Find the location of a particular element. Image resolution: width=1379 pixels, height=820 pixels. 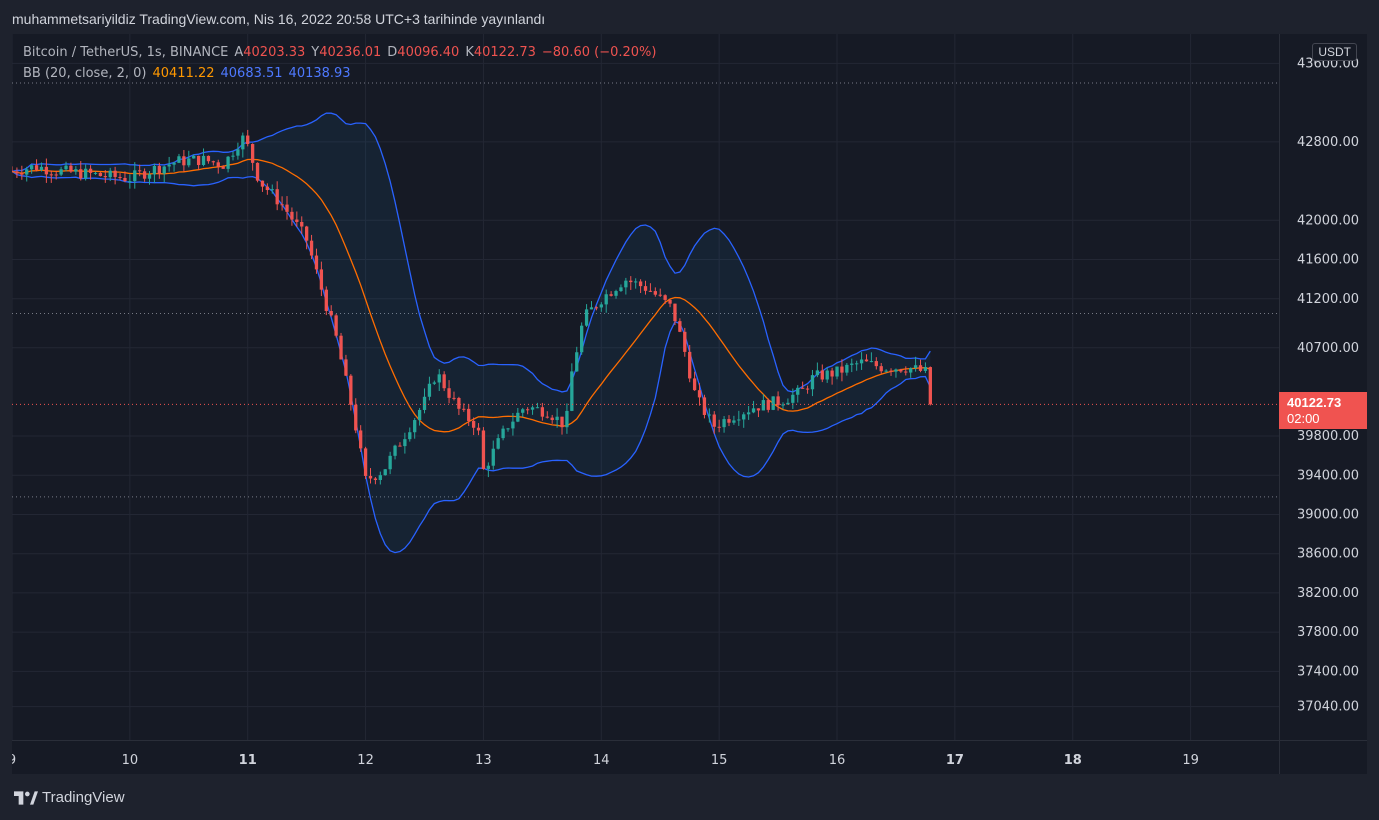

price-tick-label: 41600.00 is located at coordinates (1328, 260).